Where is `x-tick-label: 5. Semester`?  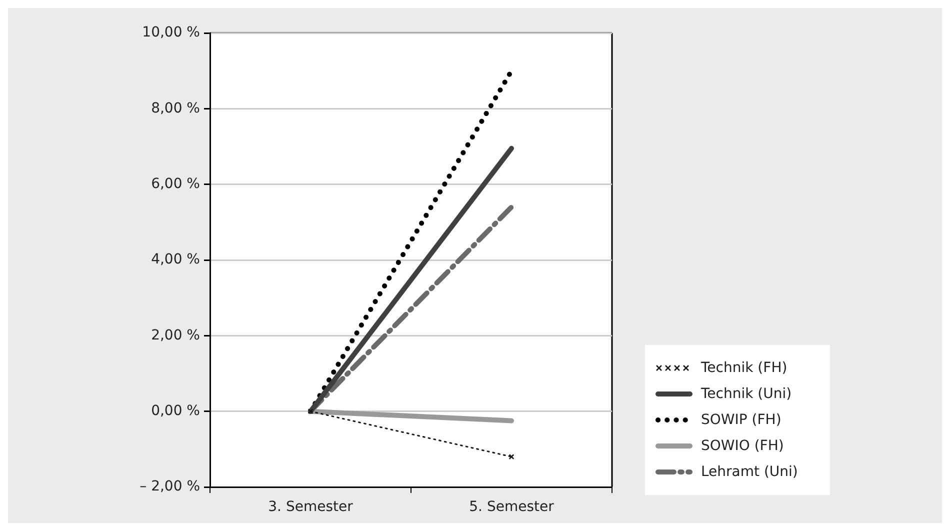 x-tick-label: 5. Semester is located at coordinates (511, 507).